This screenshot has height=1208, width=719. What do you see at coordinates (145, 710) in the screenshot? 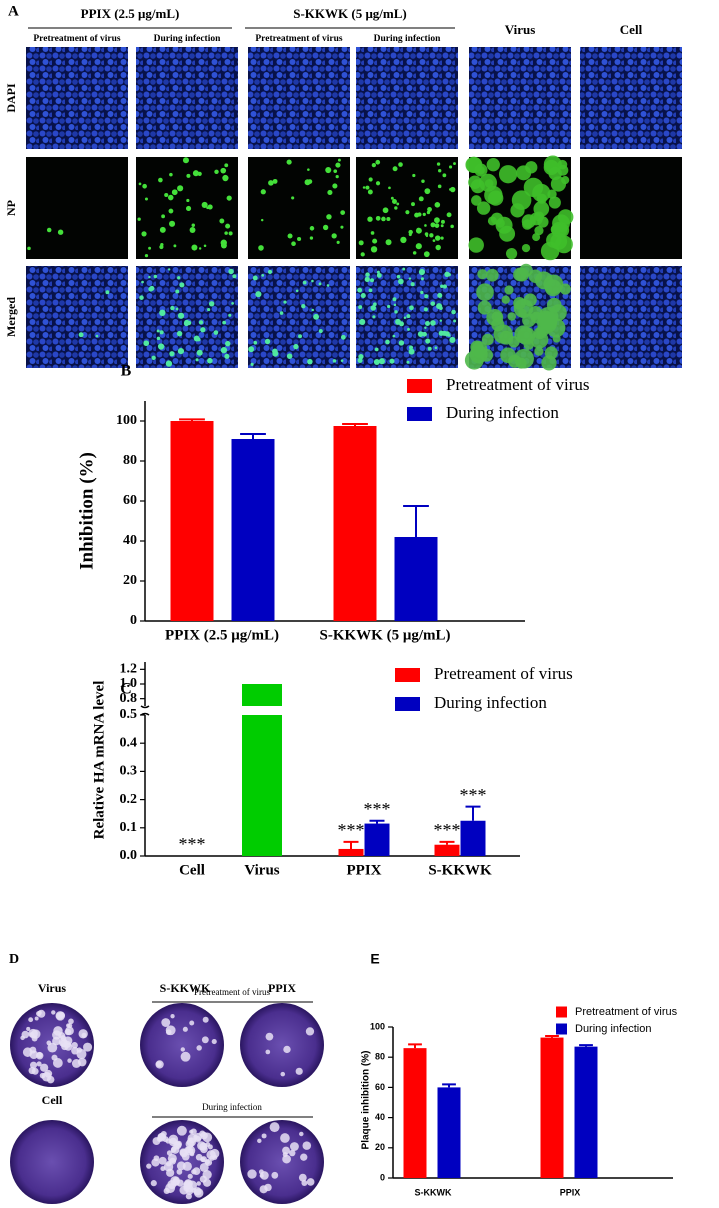
I see `axis-break` at bounding box center [145, 710].